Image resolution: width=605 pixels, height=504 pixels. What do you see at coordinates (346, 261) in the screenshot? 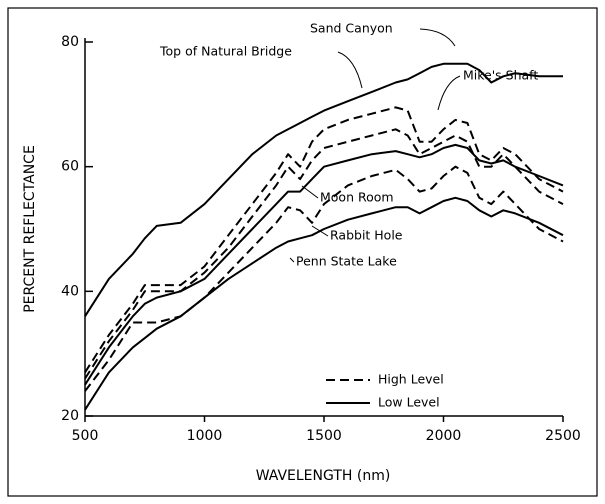
I see `series-annotation: Penn State Lake` at bounding box center [346, 261].